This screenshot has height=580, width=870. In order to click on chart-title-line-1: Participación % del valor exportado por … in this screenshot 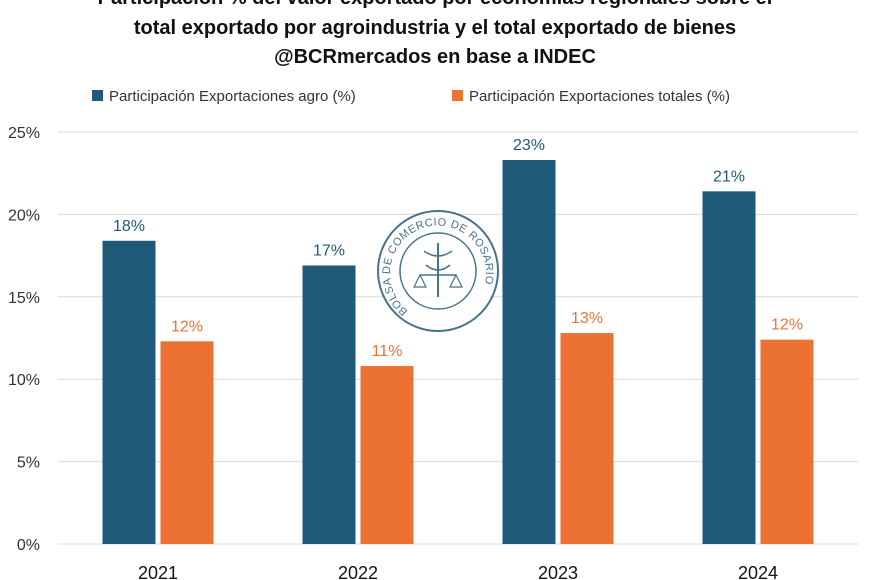, I will do `click(435, 5)`.